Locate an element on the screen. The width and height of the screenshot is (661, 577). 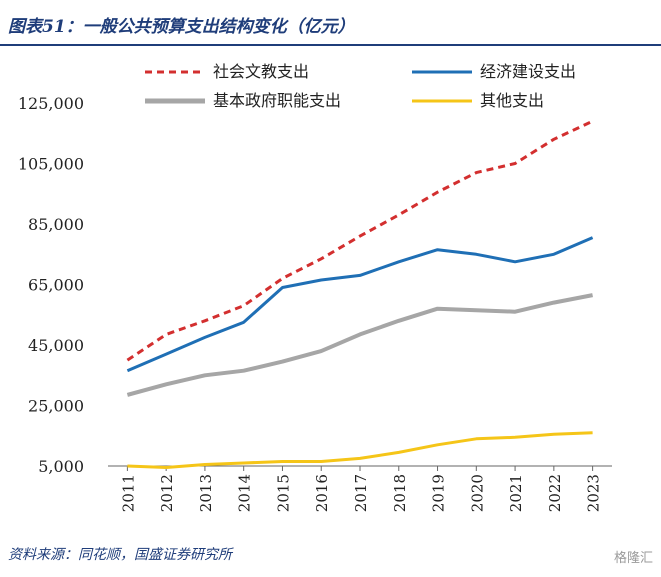
y-tick-label: 125,000 is located at coordinates (51, 103).